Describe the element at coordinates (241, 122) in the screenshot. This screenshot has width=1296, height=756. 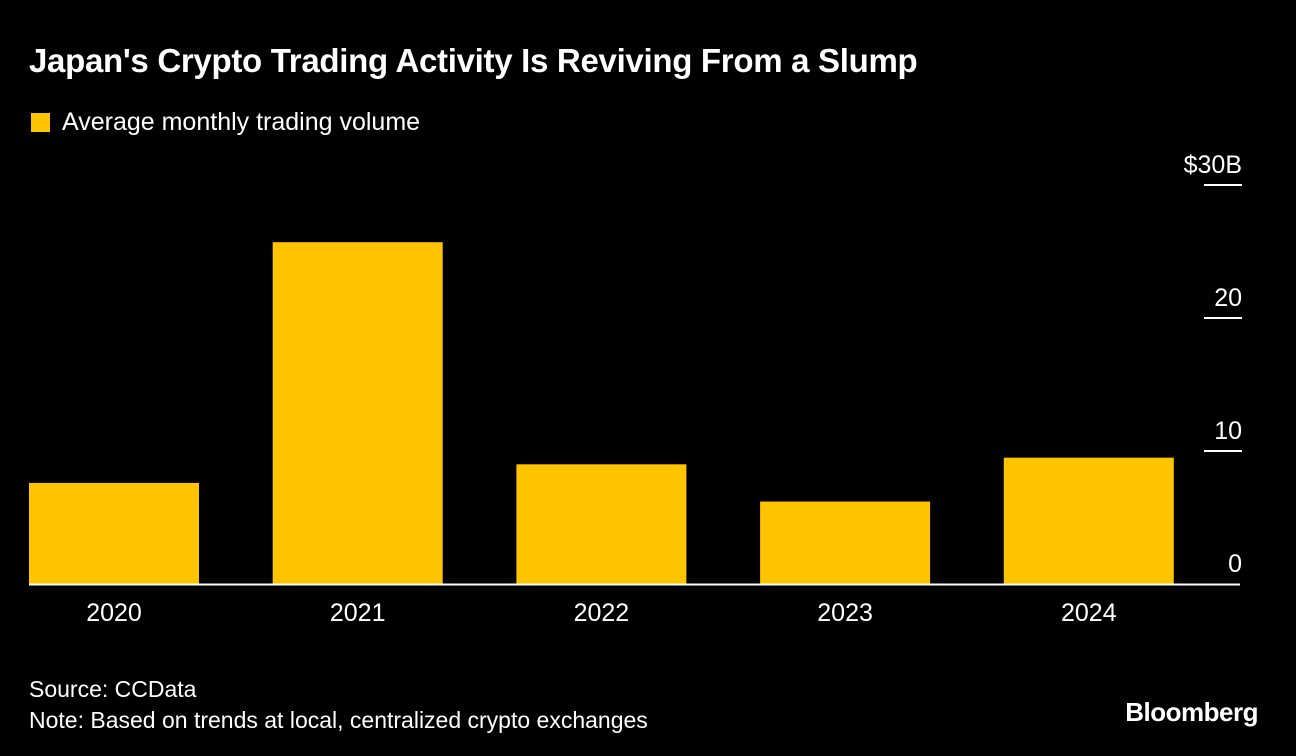
I see `legend-label: Average monthly trading volume` at that location.